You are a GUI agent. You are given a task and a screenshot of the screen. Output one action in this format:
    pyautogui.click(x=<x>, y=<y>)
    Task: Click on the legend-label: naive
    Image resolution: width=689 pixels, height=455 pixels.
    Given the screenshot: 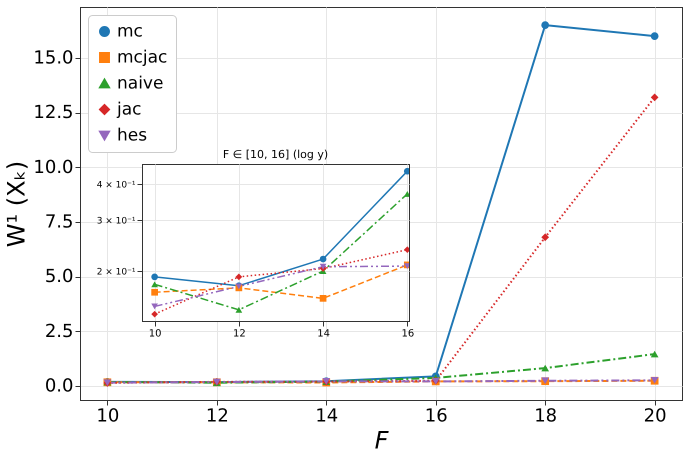 What is the action you would take?
    pyautogui.click(x=140, y=84)
    